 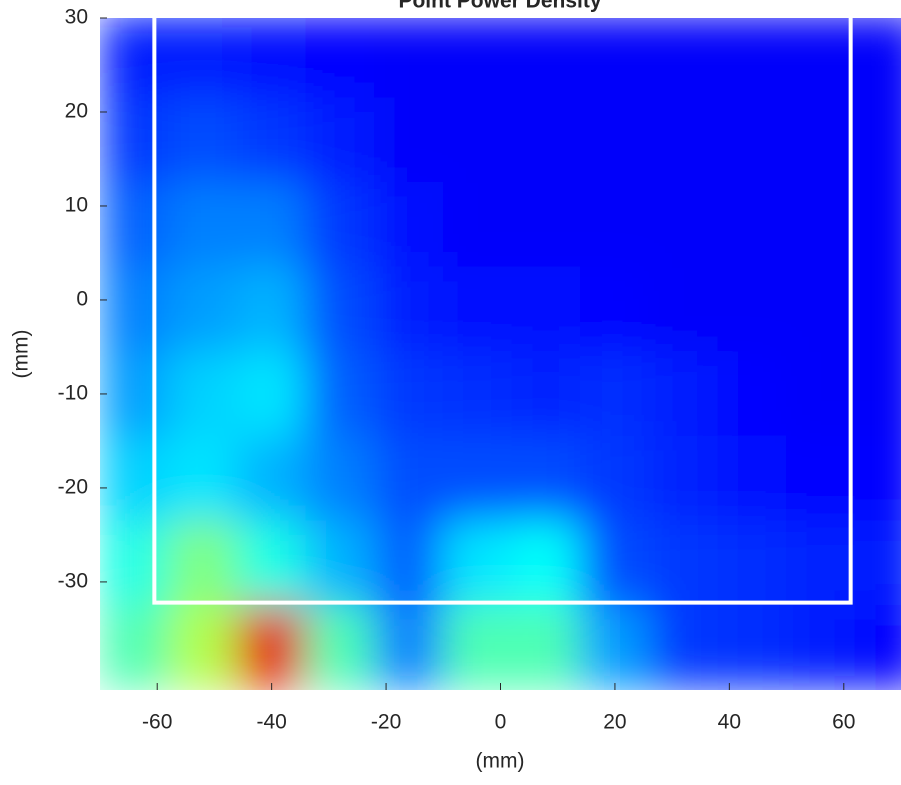 What do you see at coordinates (73, 580) in the screenshot?
I see `y-tick-label: -30` at bounding box center [73, 580].